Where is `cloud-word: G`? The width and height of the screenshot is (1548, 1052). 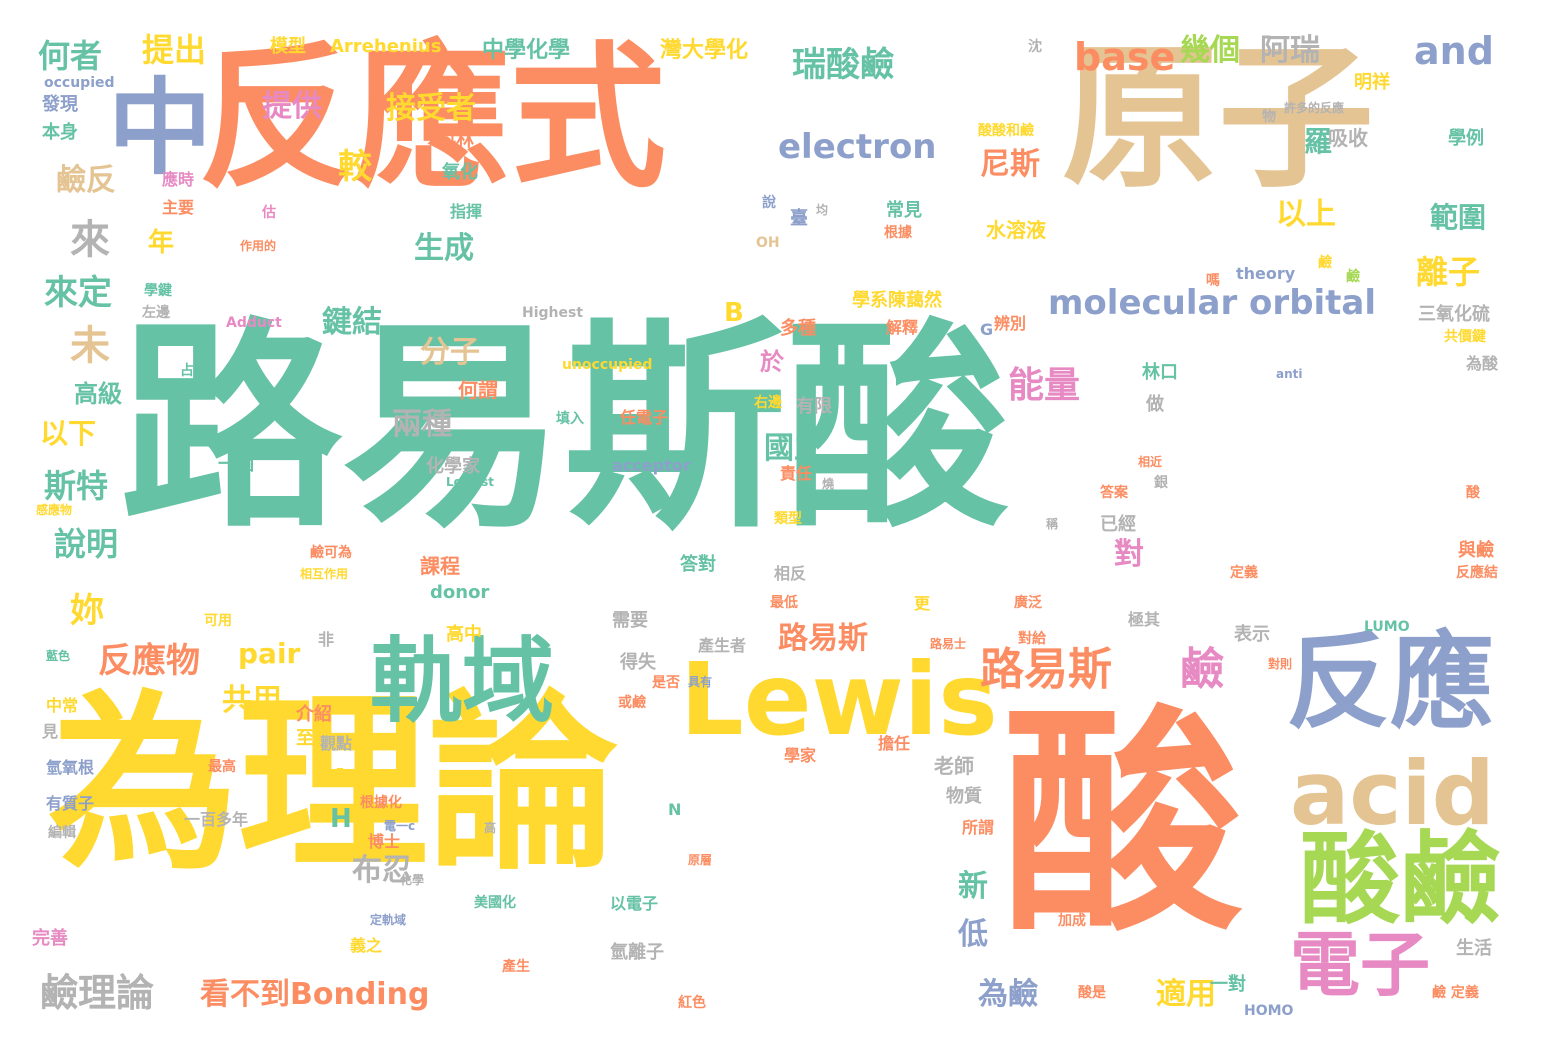
cloud-word: G is located at coordinates (987, 329).